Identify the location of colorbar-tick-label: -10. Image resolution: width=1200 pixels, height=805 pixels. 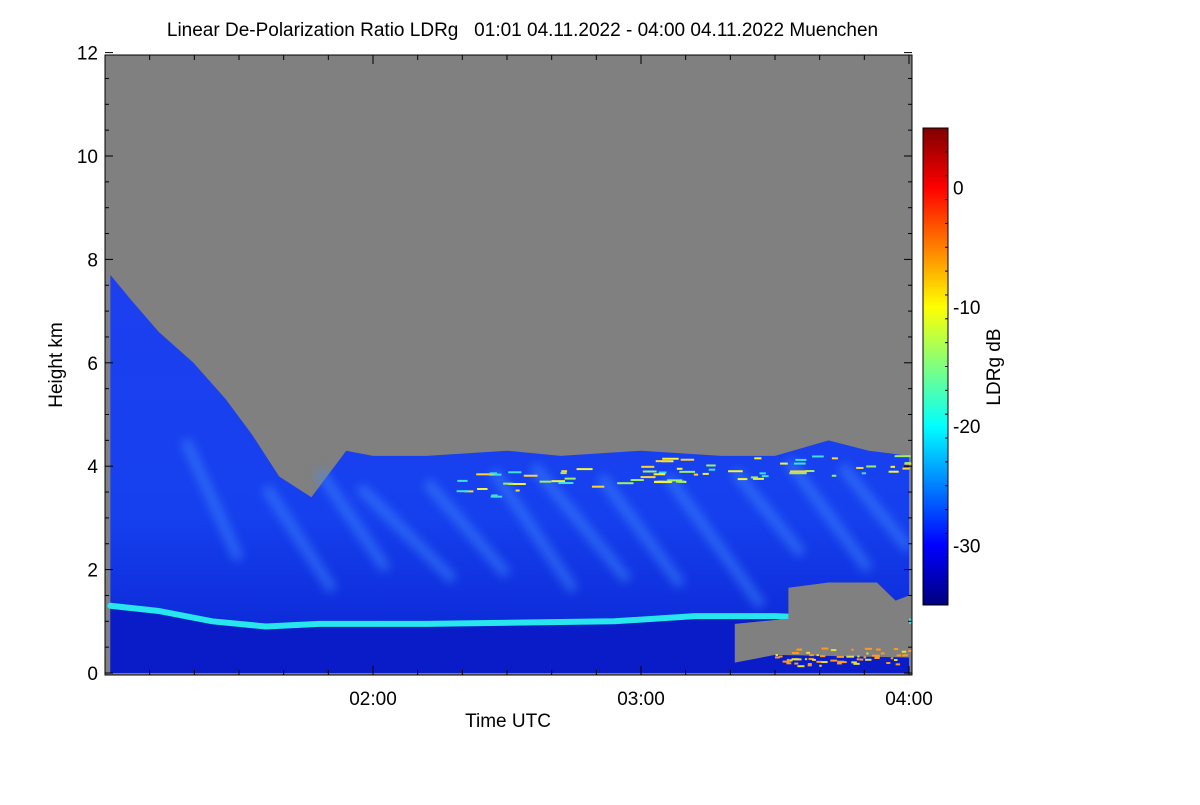
(966, 308).